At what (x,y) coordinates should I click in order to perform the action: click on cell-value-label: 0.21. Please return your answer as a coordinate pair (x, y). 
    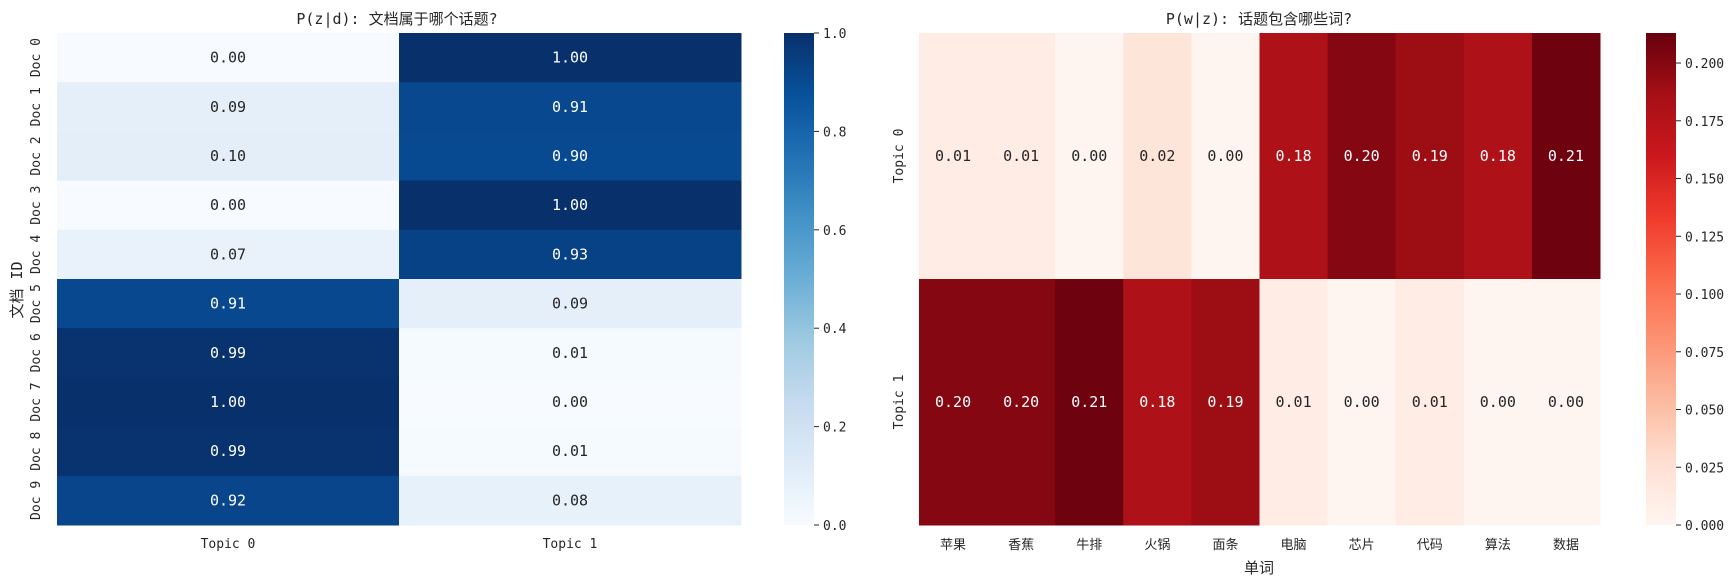
    Looking at the image, I should click on (1566, 156).